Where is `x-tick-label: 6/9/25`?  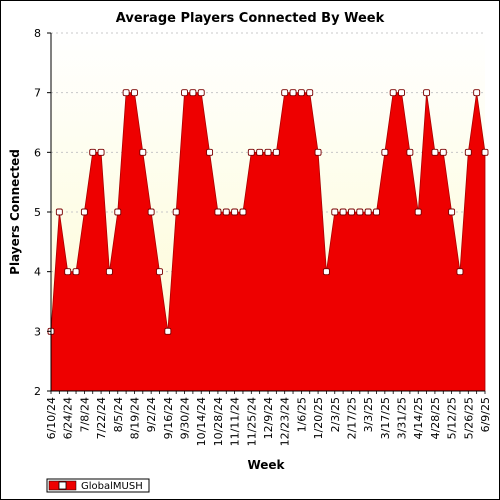 x-tick-label: 6/9/25 is located at coordinates (485, 414).